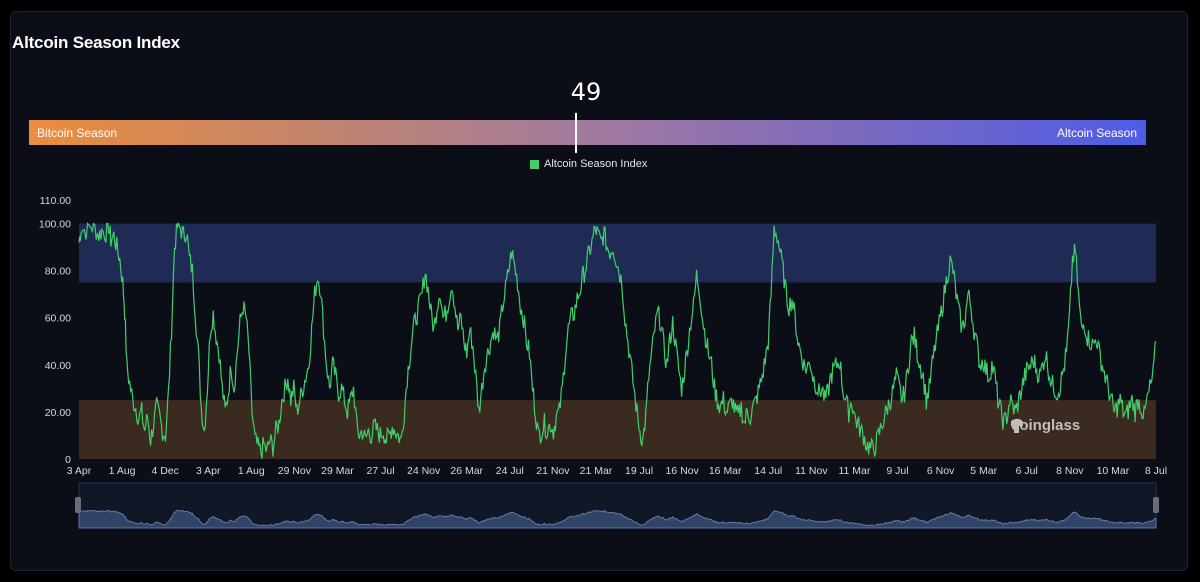 Image resolution: width=1200 pixels, height=582 pixels. I want to click on x-tick-label: 14 Jul, so click(768, 471).